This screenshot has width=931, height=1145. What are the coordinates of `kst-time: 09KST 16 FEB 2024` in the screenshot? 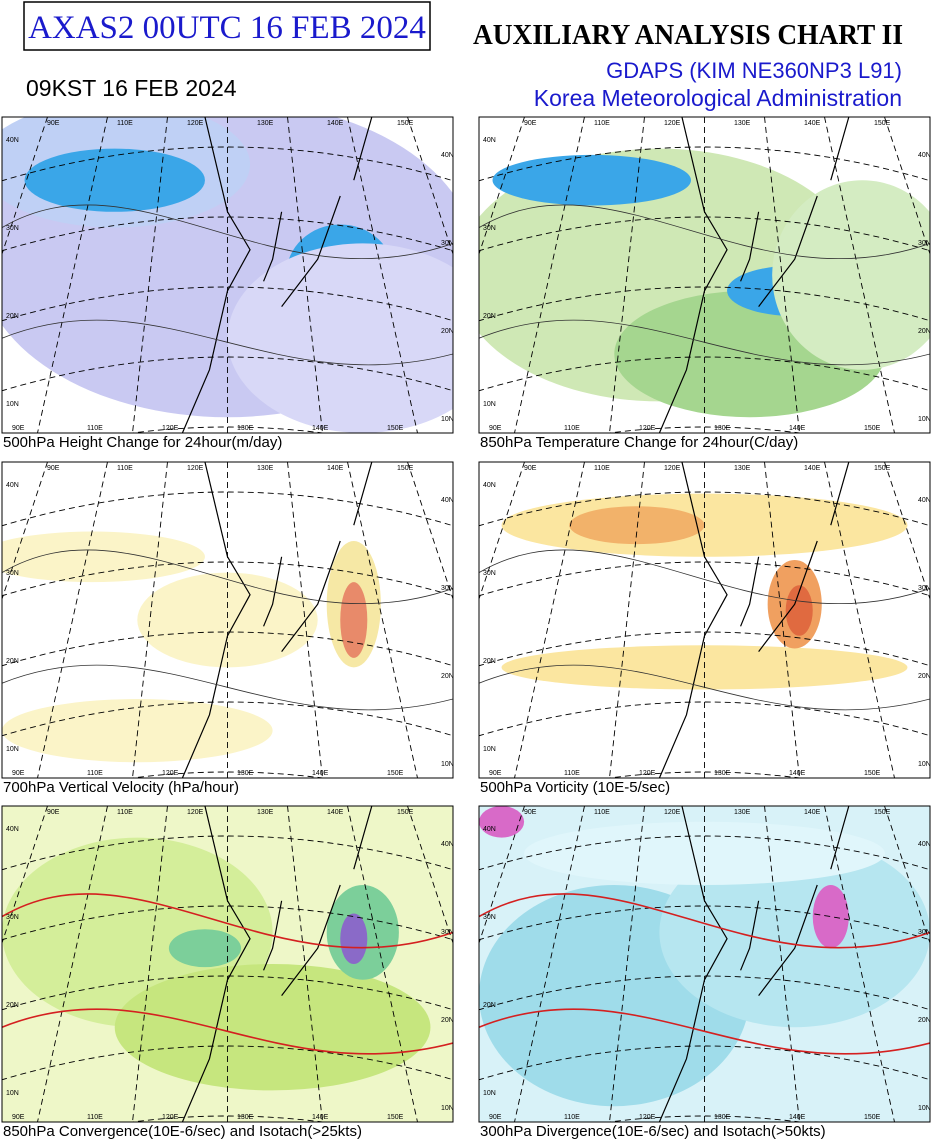 It's located at (131, 88).